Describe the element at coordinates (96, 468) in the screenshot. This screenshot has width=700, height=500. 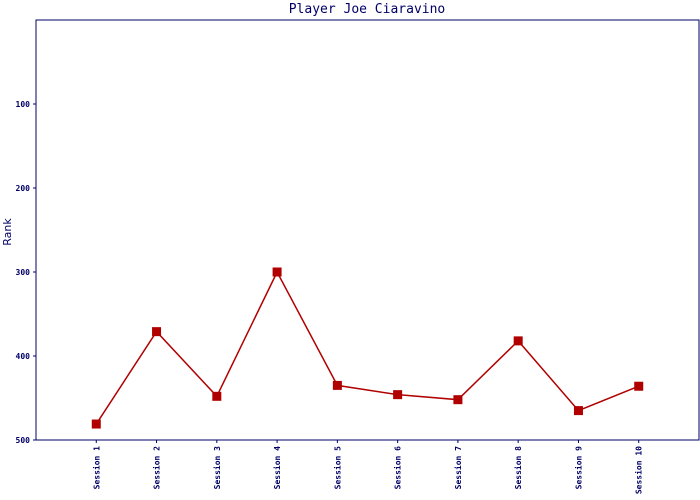
I see `x-tick-label: Session 1` at that location.